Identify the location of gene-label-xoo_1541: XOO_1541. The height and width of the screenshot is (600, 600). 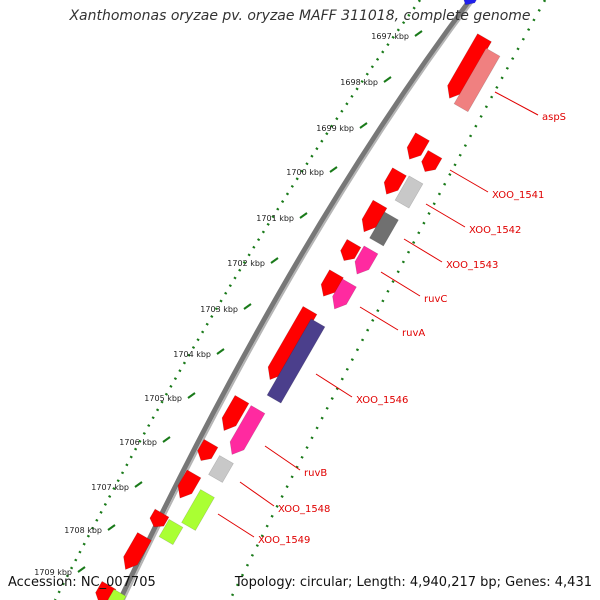
(518, 195).